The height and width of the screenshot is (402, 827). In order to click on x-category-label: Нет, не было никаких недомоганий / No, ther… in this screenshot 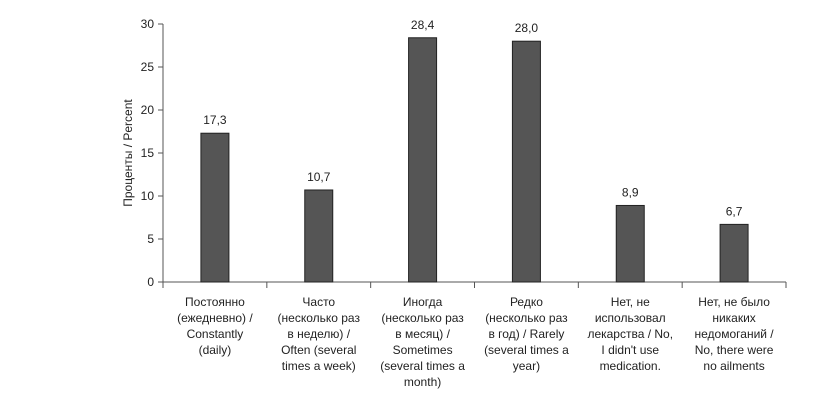, I will do `click(735, 334)`.